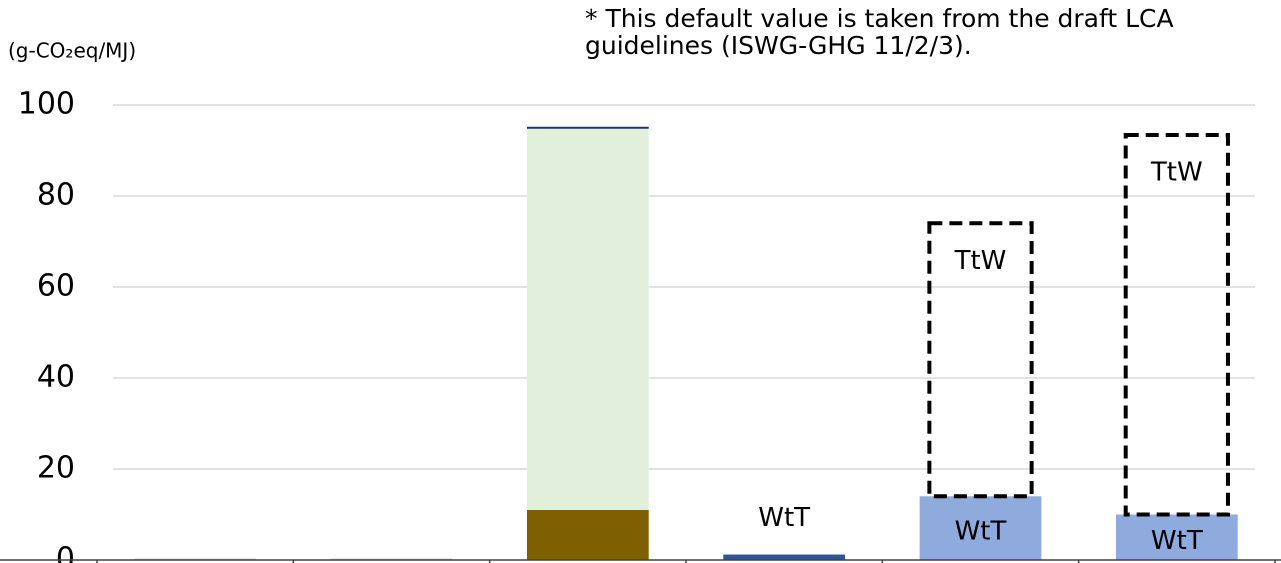 Image resolution: width=1281 pixels, height=563 pixels. Describe the element at coordinates (72, 51) in the screenshot. I see `unit-label: (g-CO₂eq/MJ)` at that location.